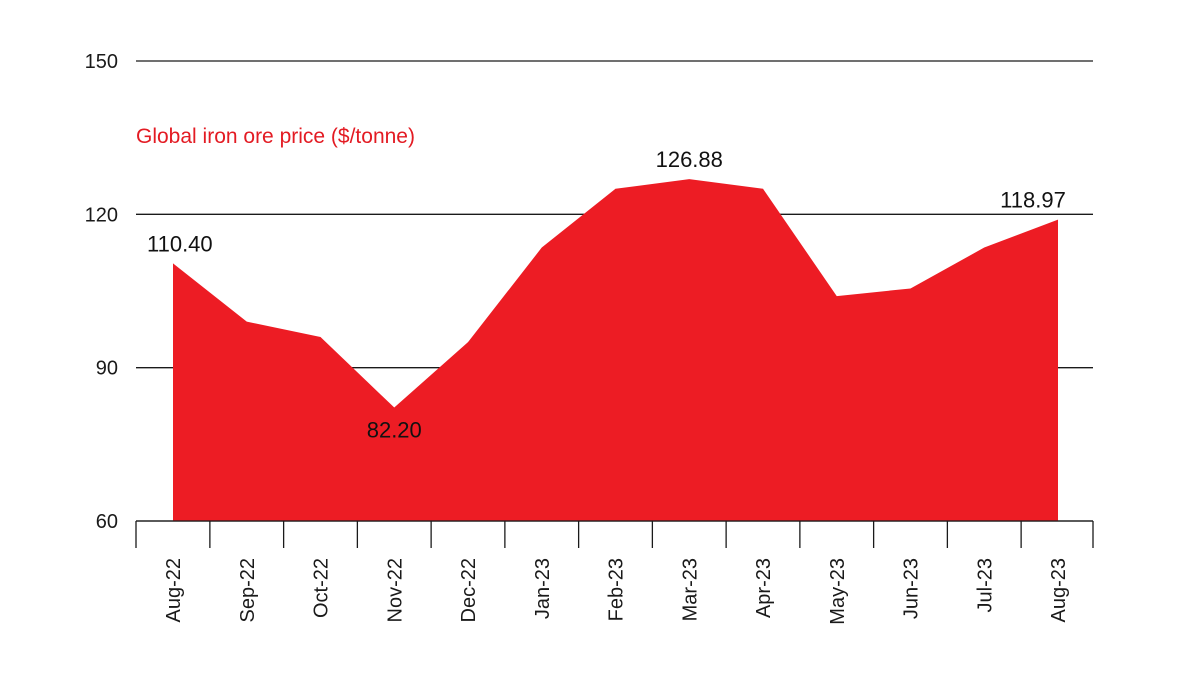 This screenshot has width=1200, height=675. What do you see at coordinates (764, 588) in the screenshot?
I see `x-tick-label-Apr-23: Apr-23` at bounding box center [764, 588].